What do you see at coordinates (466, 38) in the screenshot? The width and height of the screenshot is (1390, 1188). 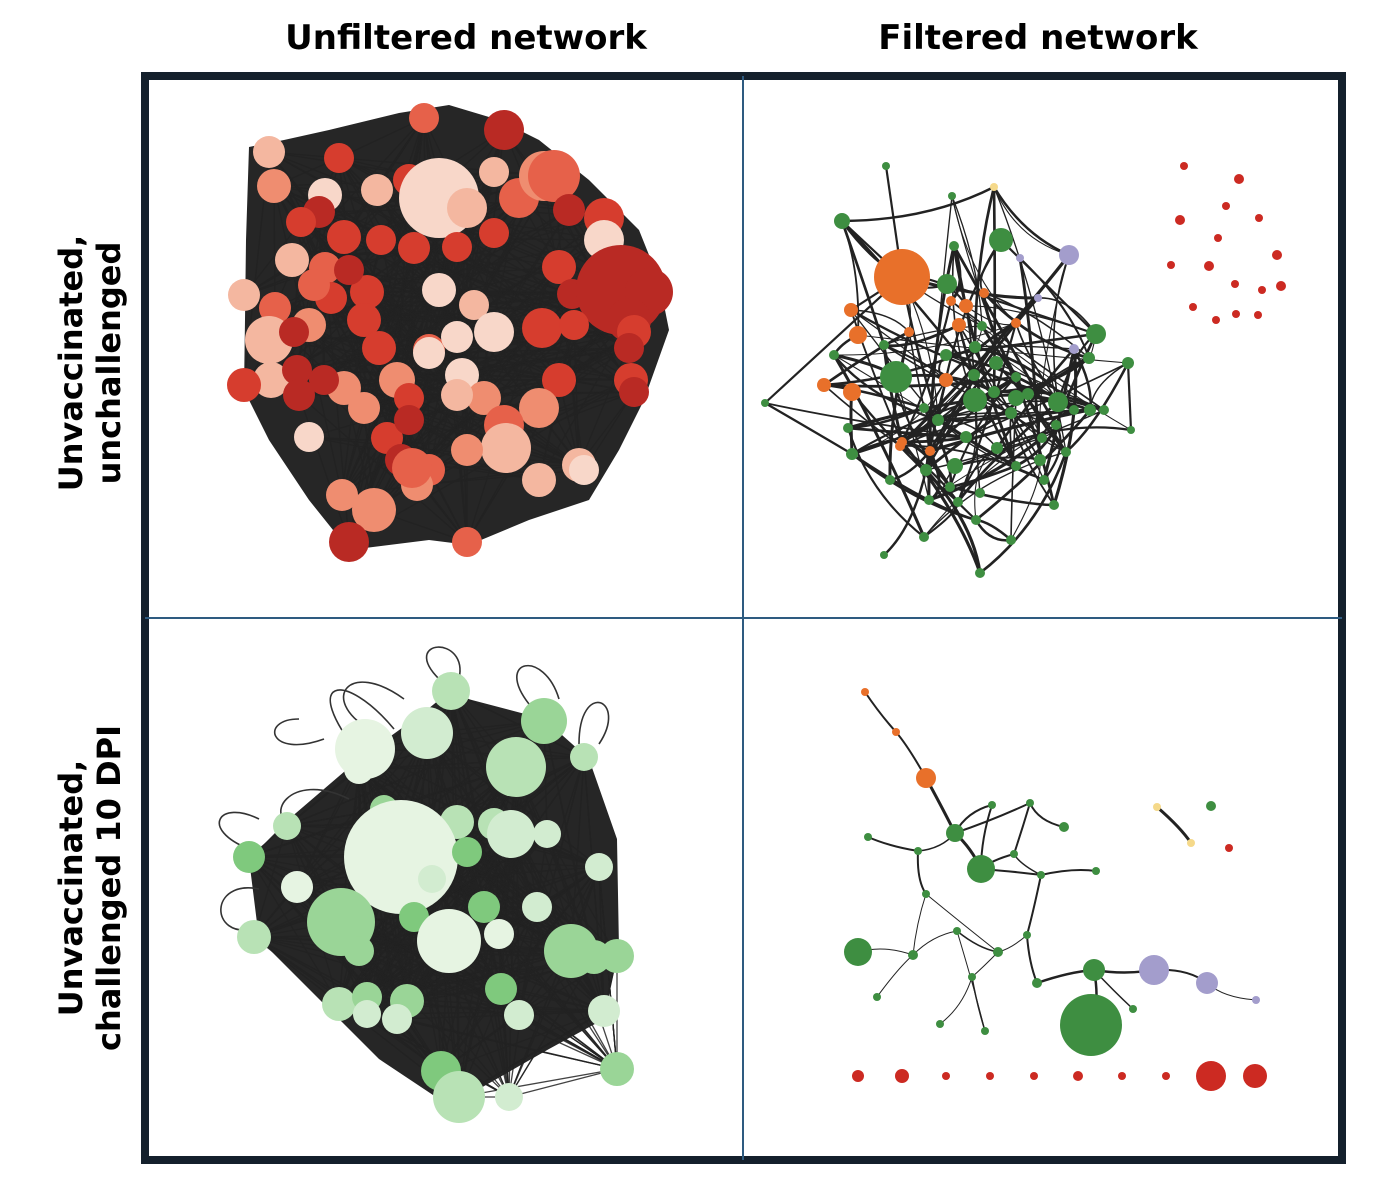 I see `column-title-unfiltered: Unfiltered network` at bounding box center [466, 38].